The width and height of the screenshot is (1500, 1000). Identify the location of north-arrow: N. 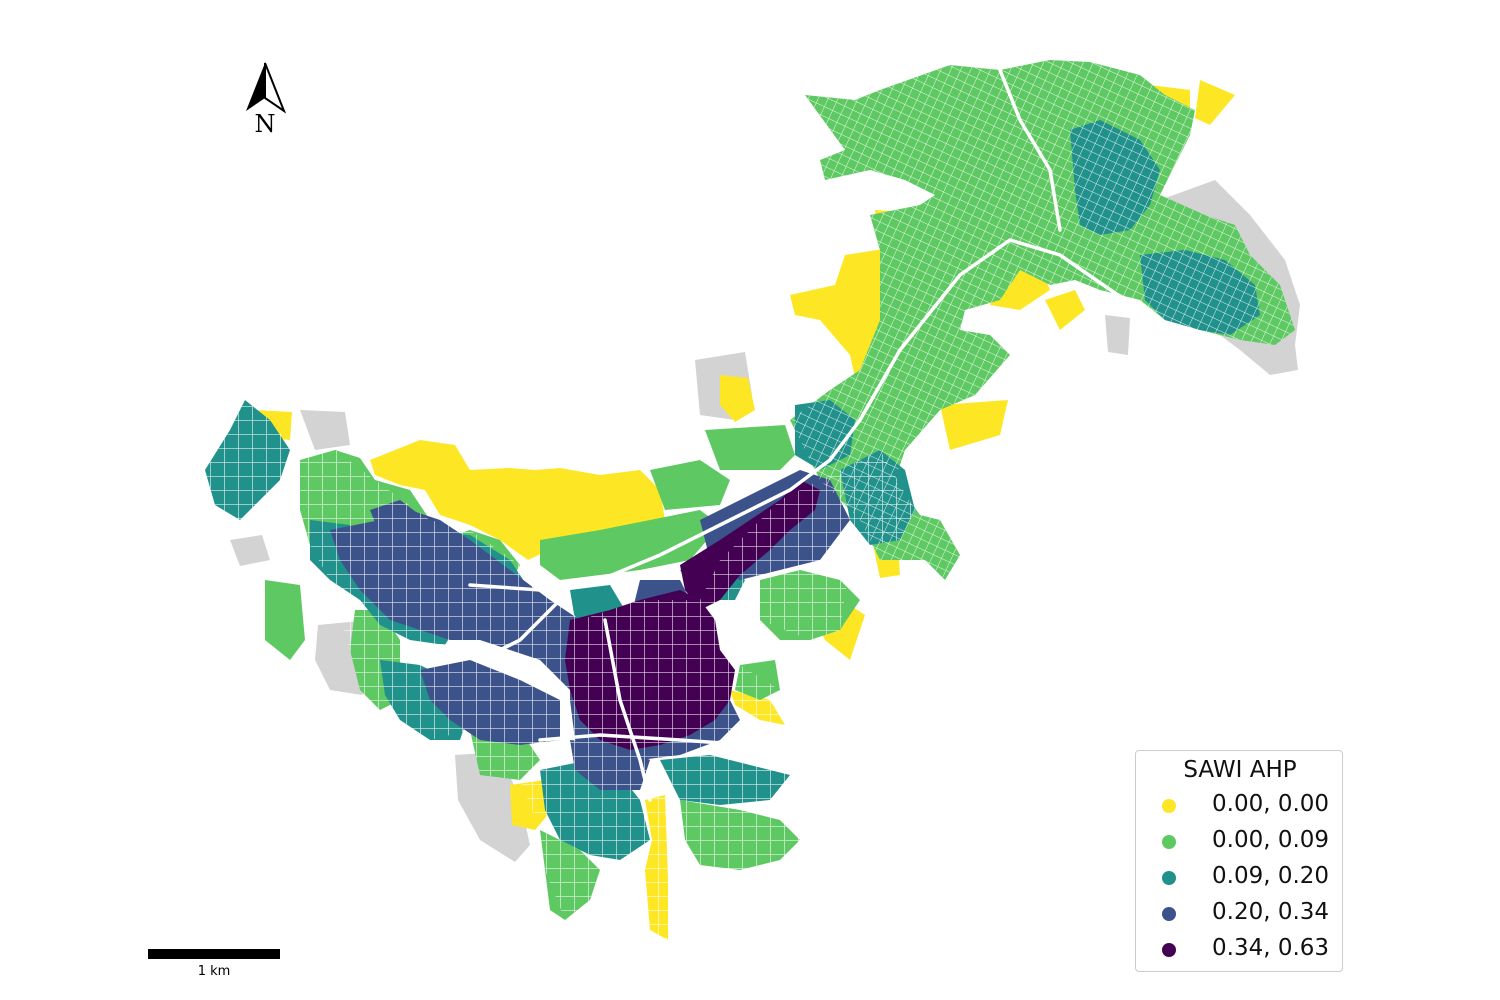
(266, 99).